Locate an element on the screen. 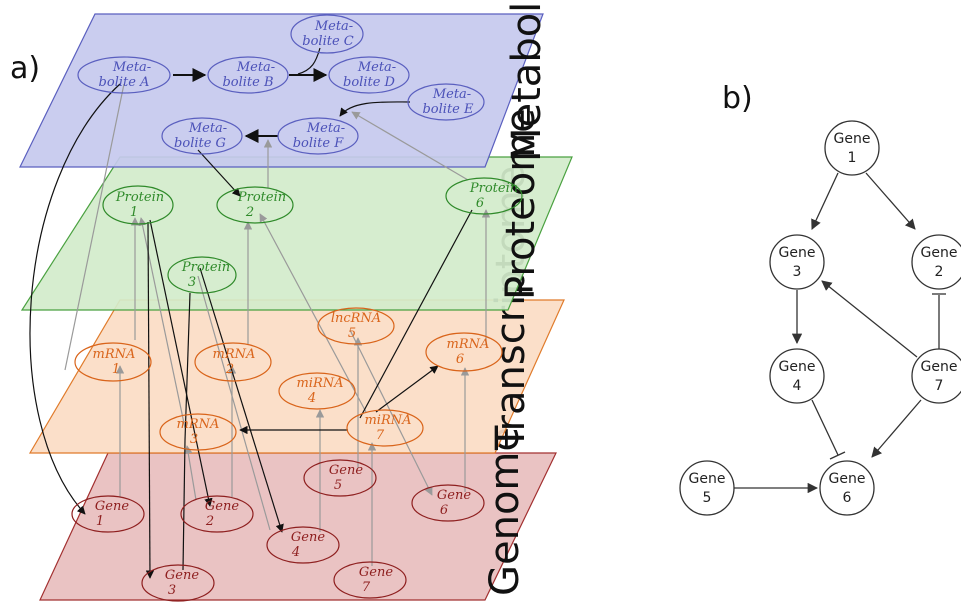 This screenshot has width=961, height=603. metabolome-label: Metabolome is located at coordinates (527, 81).